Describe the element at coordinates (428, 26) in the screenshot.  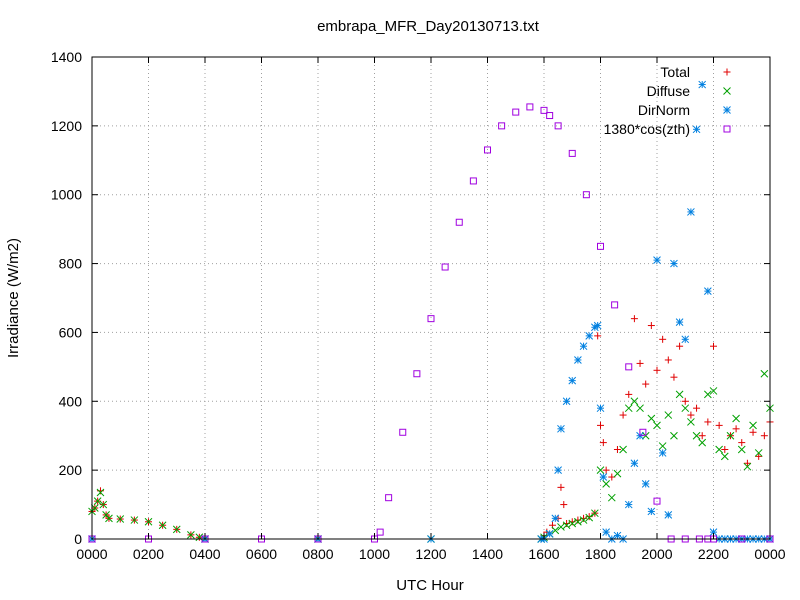
I see `chart-title: embrapa_MFR_Day20130713.txt` at that location.